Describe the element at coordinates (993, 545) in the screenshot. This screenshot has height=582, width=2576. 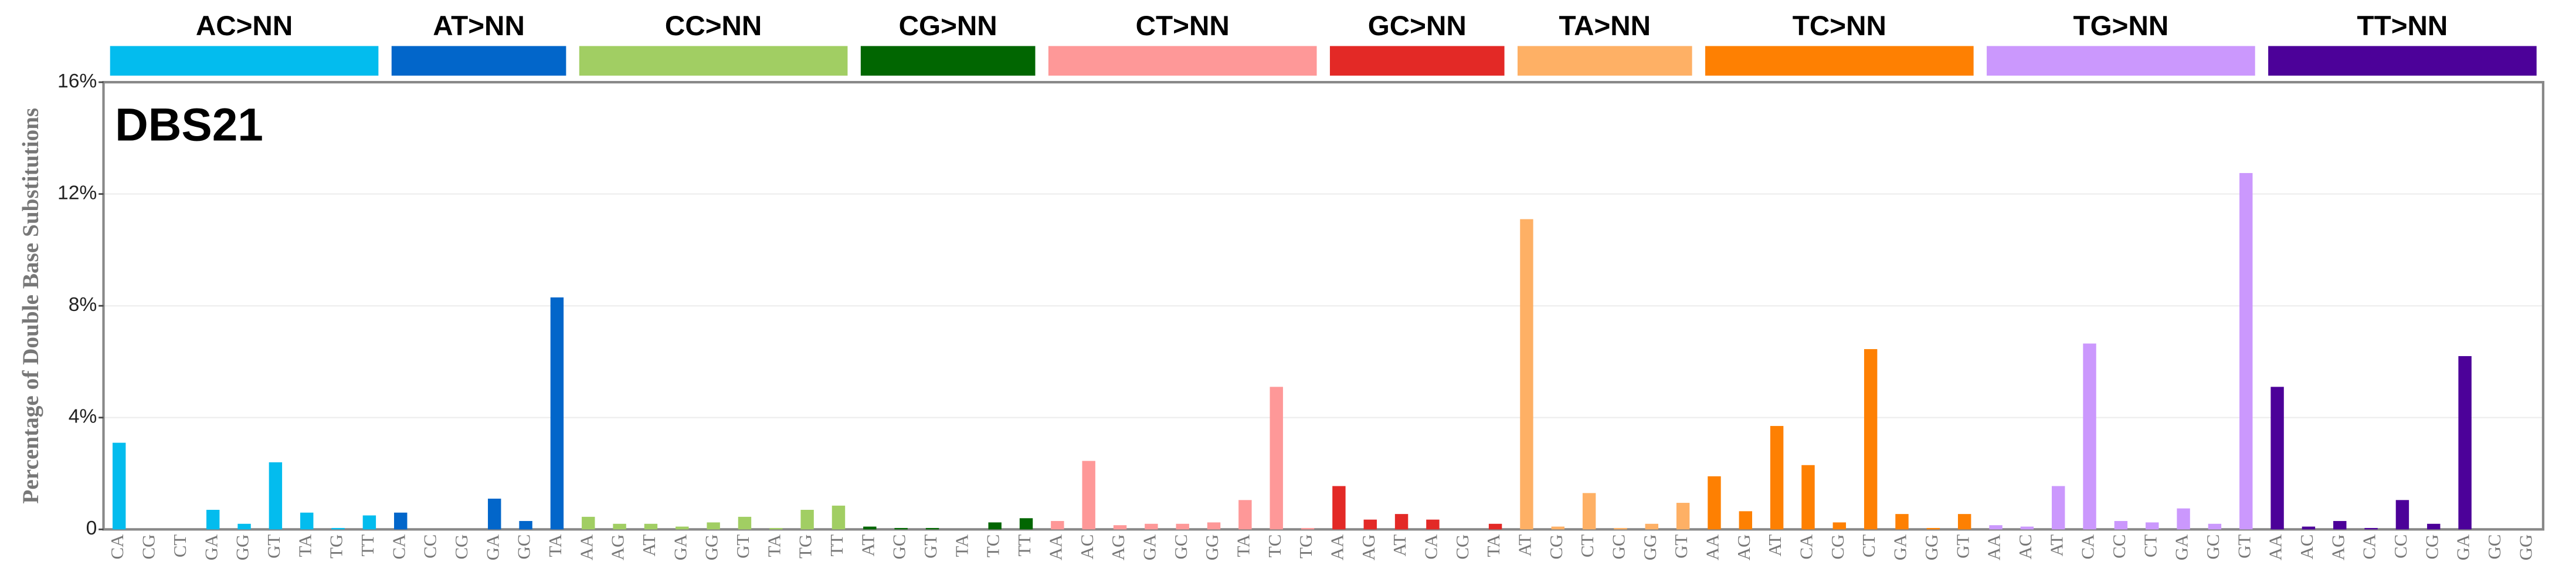
I see `x-tick-label: TC` at that location.